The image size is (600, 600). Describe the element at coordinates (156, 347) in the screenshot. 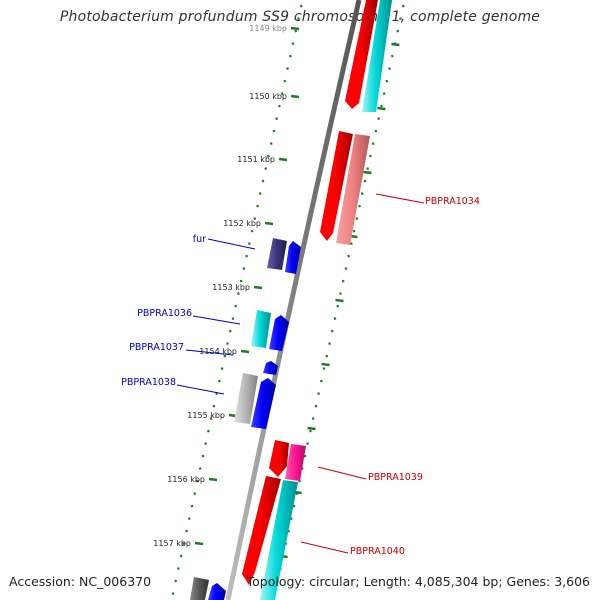

I see `gene-label-pbpra1037: PBPRA1037` at that location.